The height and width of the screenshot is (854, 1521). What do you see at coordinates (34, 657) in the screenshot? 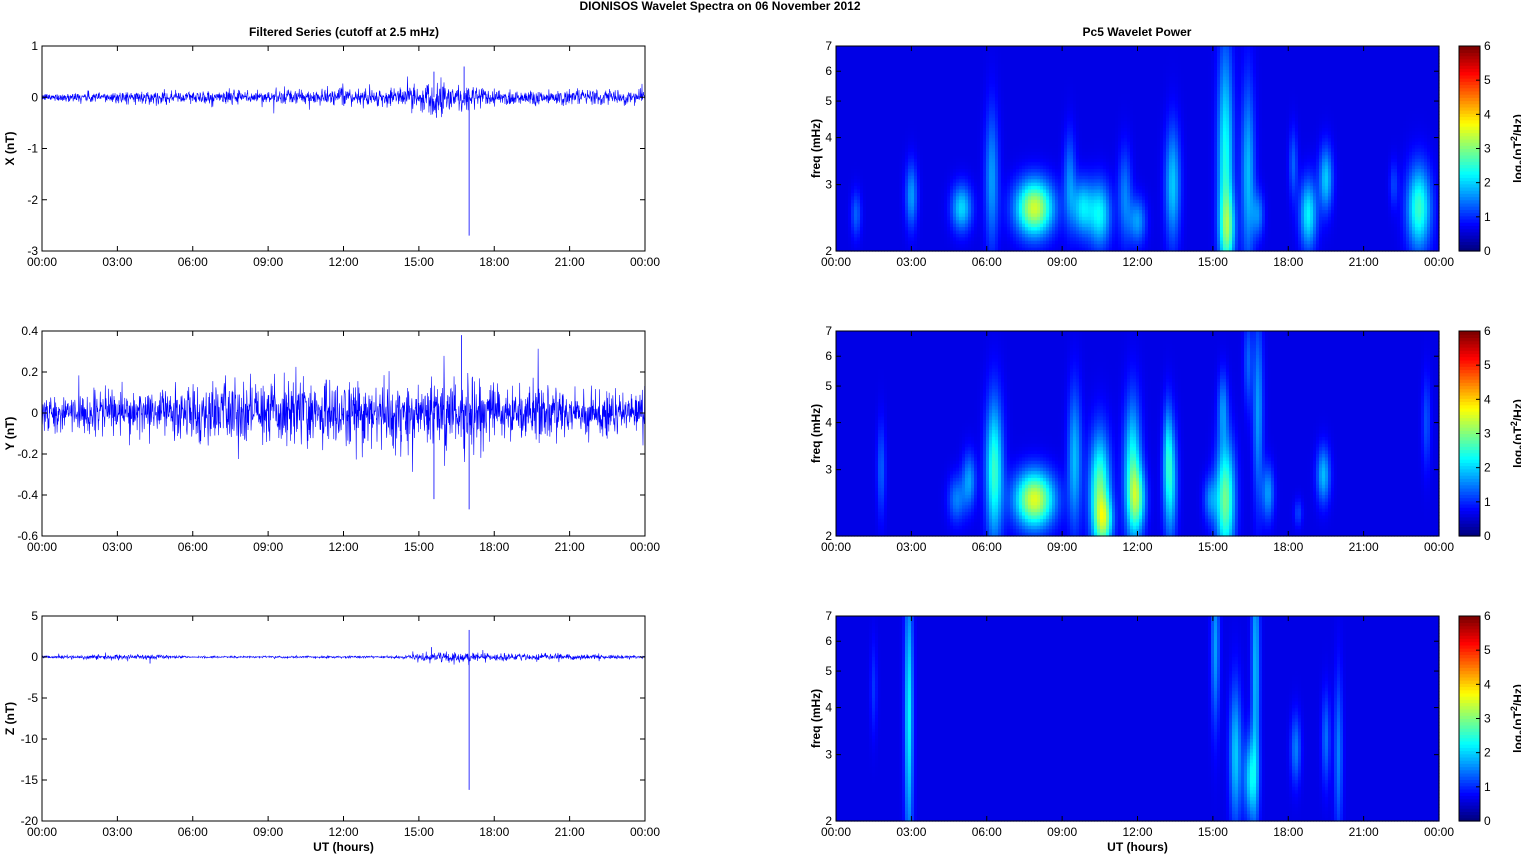
I see `series-panel-3-ytick-label: 0` at bounding box center [34, 657].